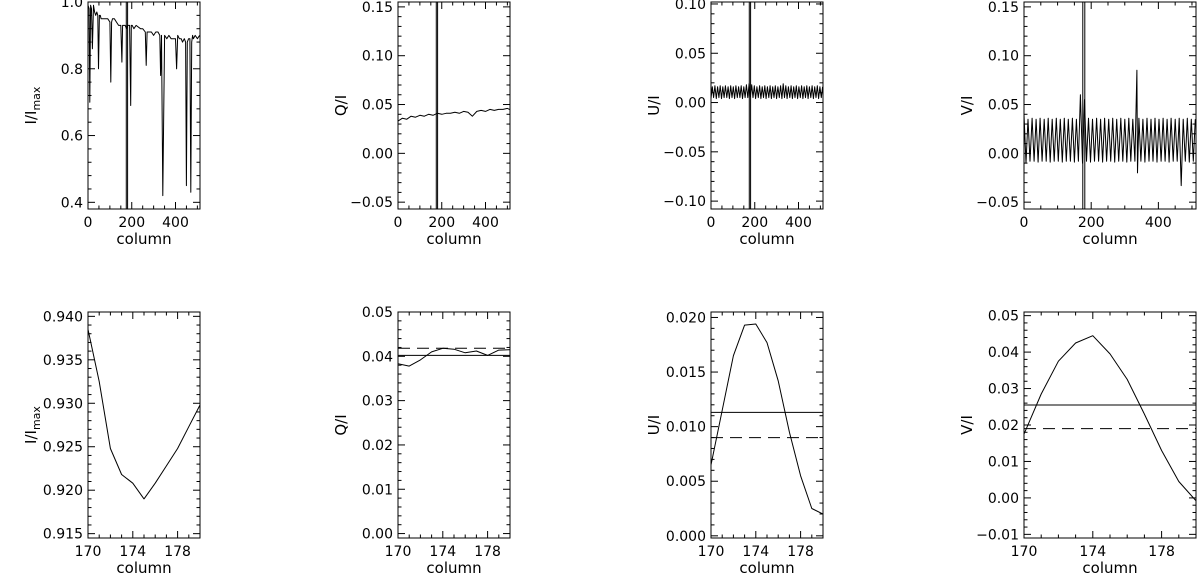 This screenshot has width=1200, height=574. Describe the element at coordinates (686, 482) in the screenshot. I see `y-tick-label: 0.005` at that location.